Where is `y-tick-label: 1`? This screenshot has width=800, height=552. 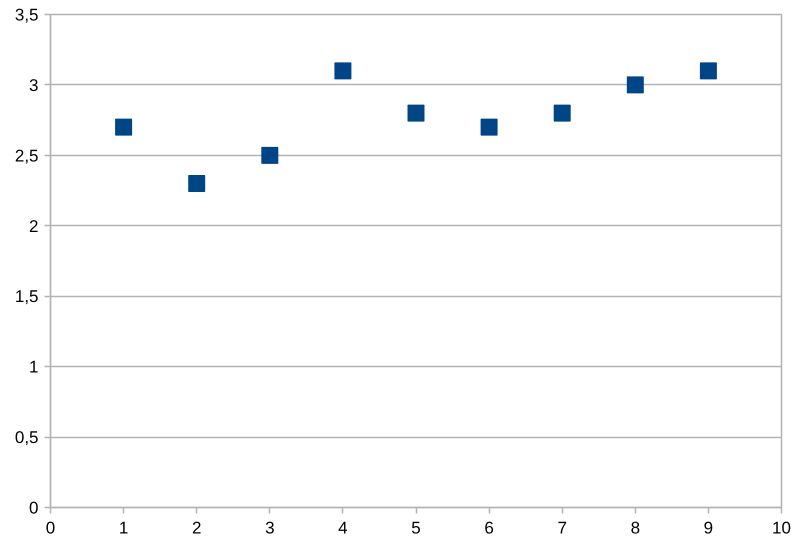 y-tick-label: 1 is located at coordinates (34, 367).